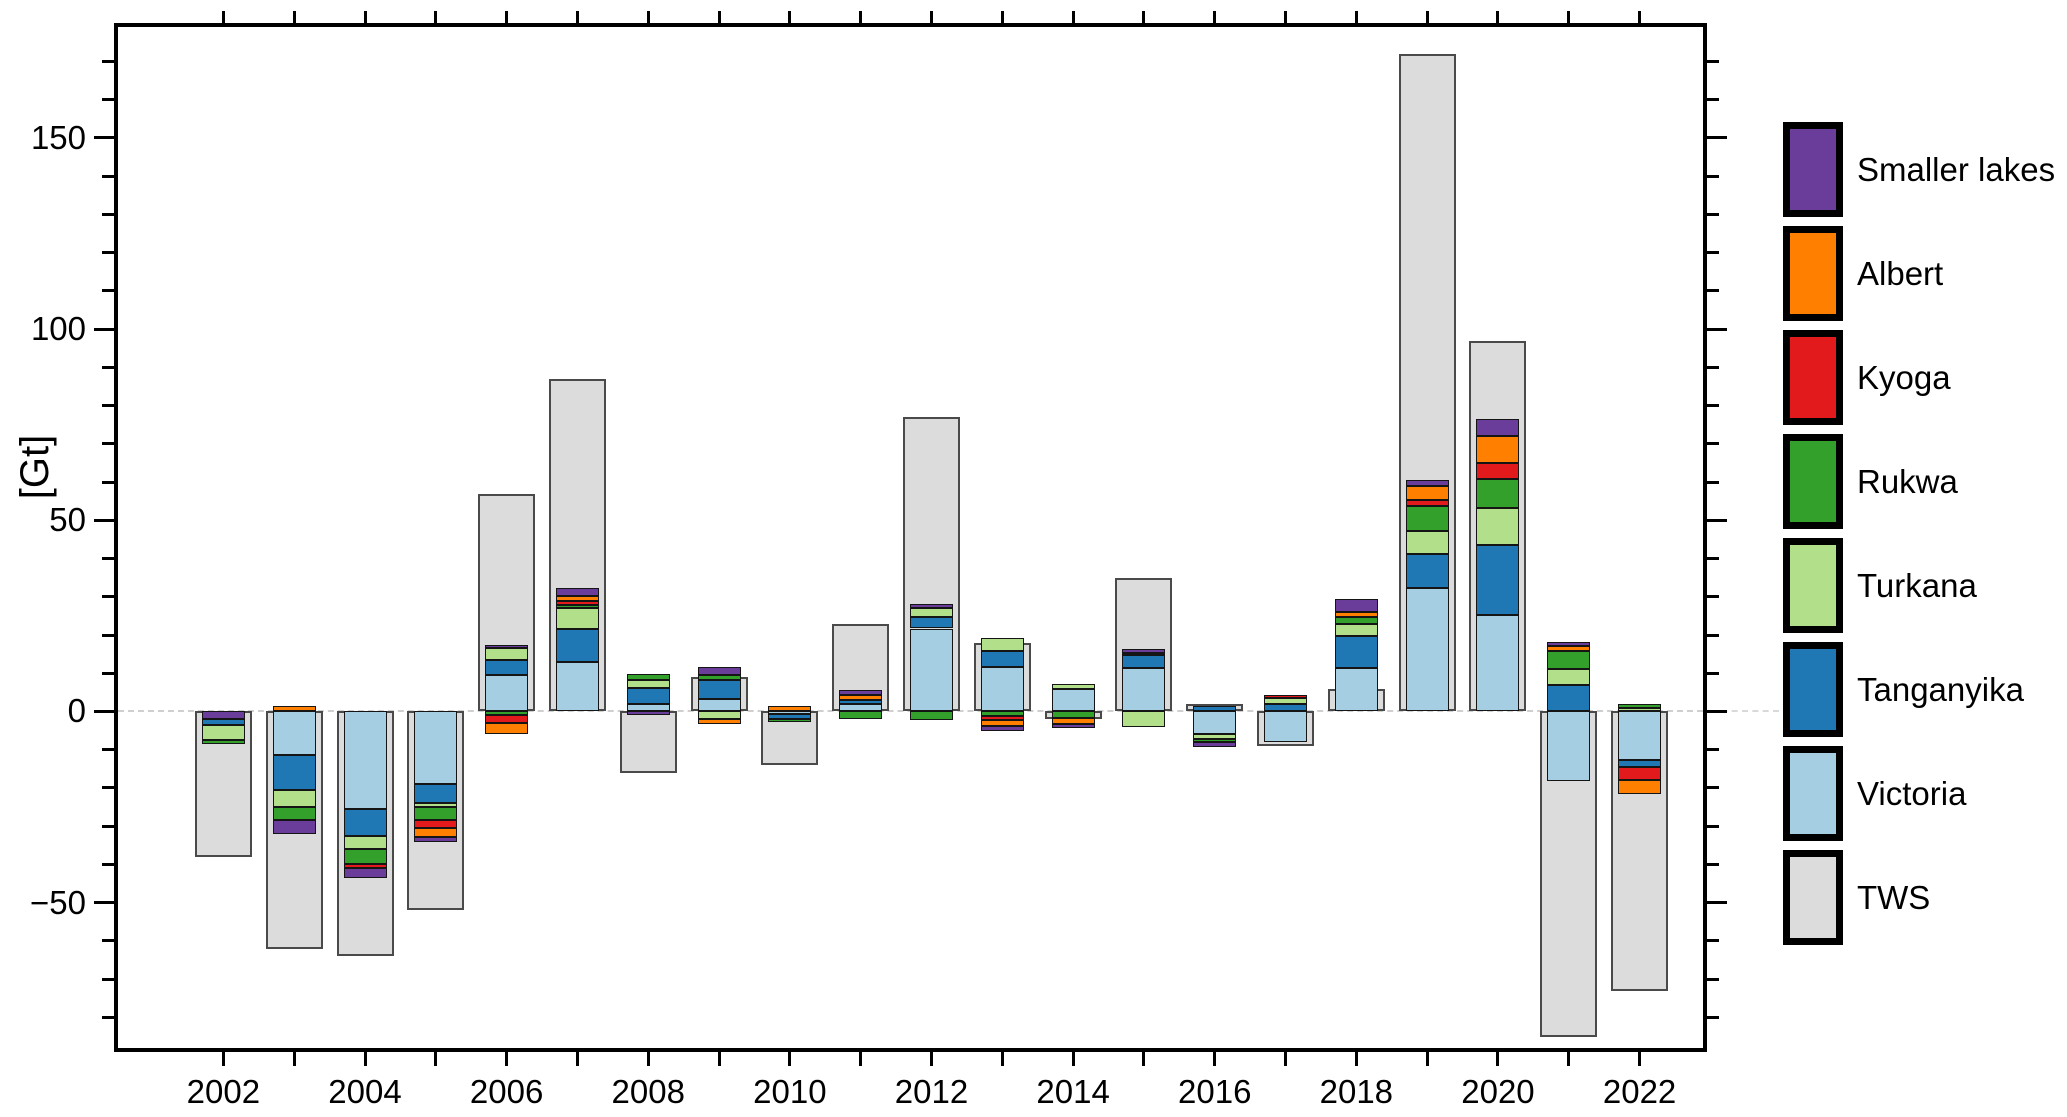 The width and height of the screenshot is (2067, 1117). I want to click on bar-segment-2003-tanganyika, so click(294, 772).